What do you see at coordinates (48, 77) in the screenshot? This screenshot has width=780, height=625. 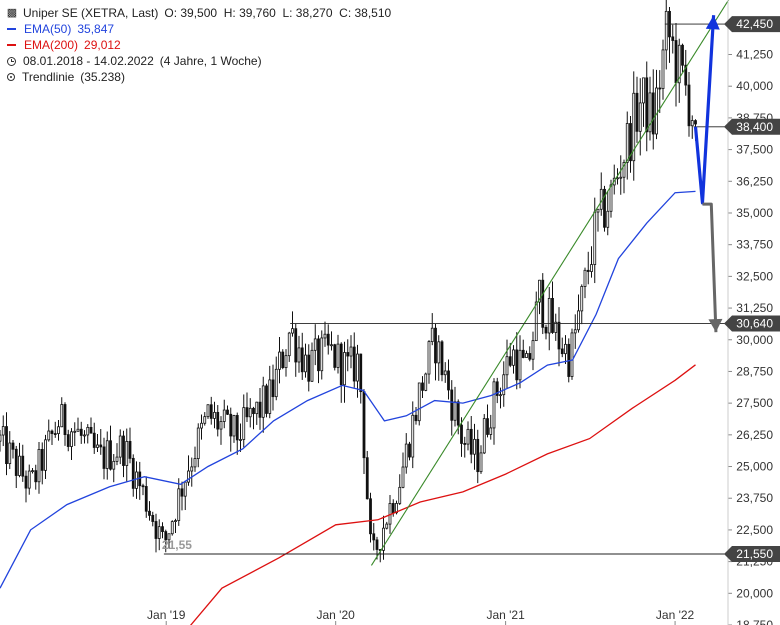 I see `legend-trendline-label: Trendlinie` at bounding box center [48, 77].